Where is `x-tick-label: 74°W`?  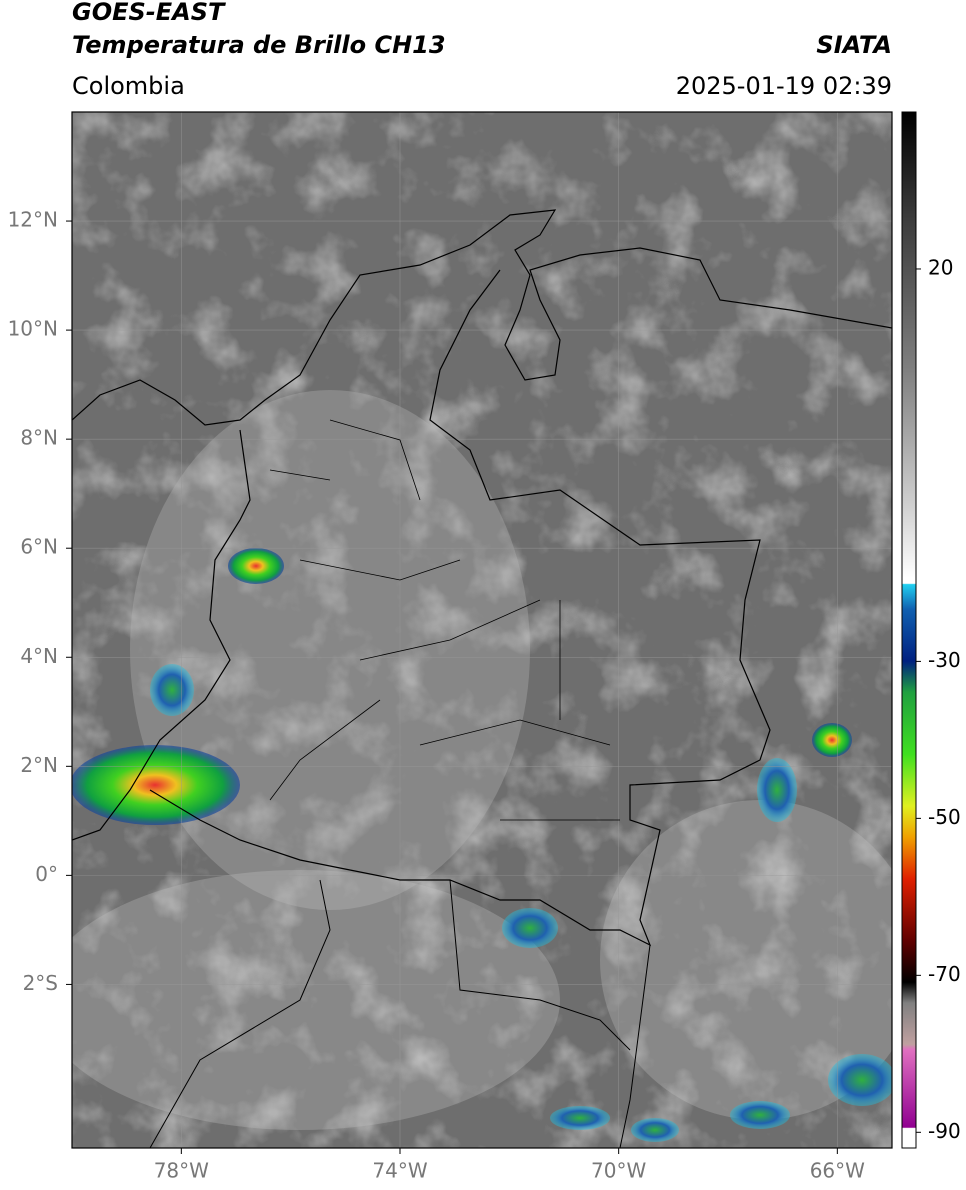 x-tick-label: 74°W is located at coordinates (399, 1171).